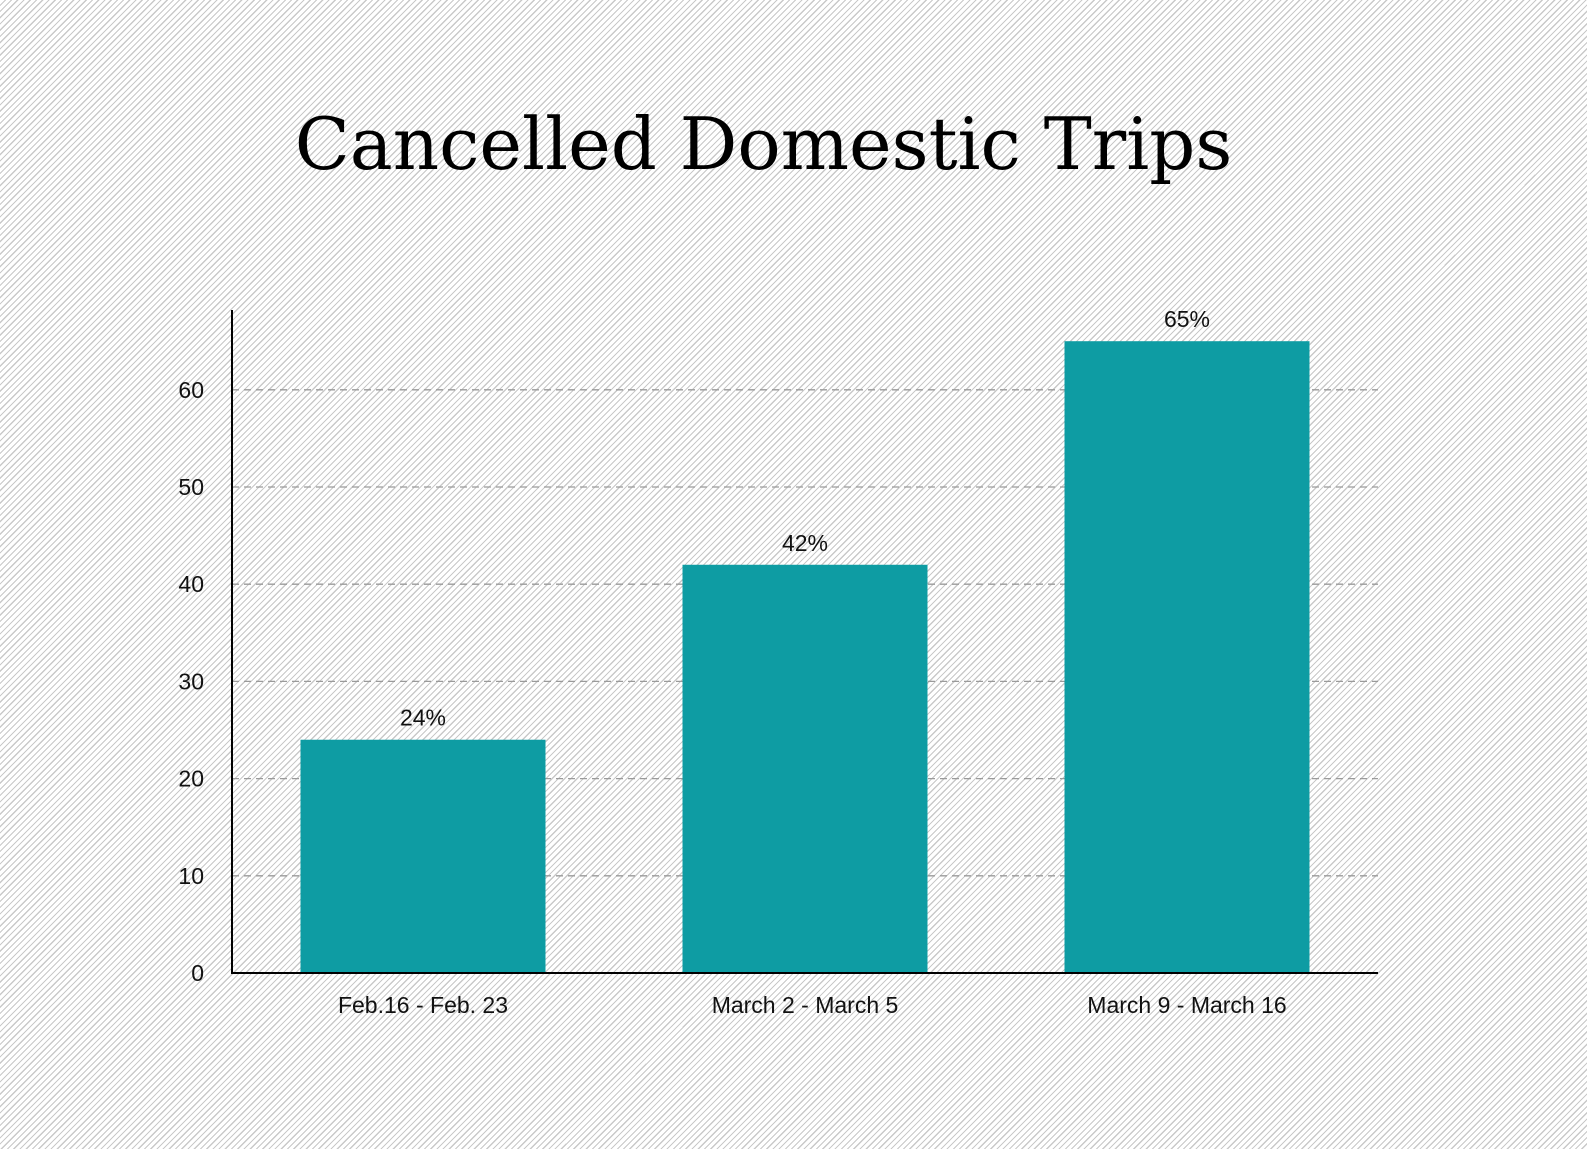  I want to click on x-tick-label: March 2 - March 5, so click(805, 1005).